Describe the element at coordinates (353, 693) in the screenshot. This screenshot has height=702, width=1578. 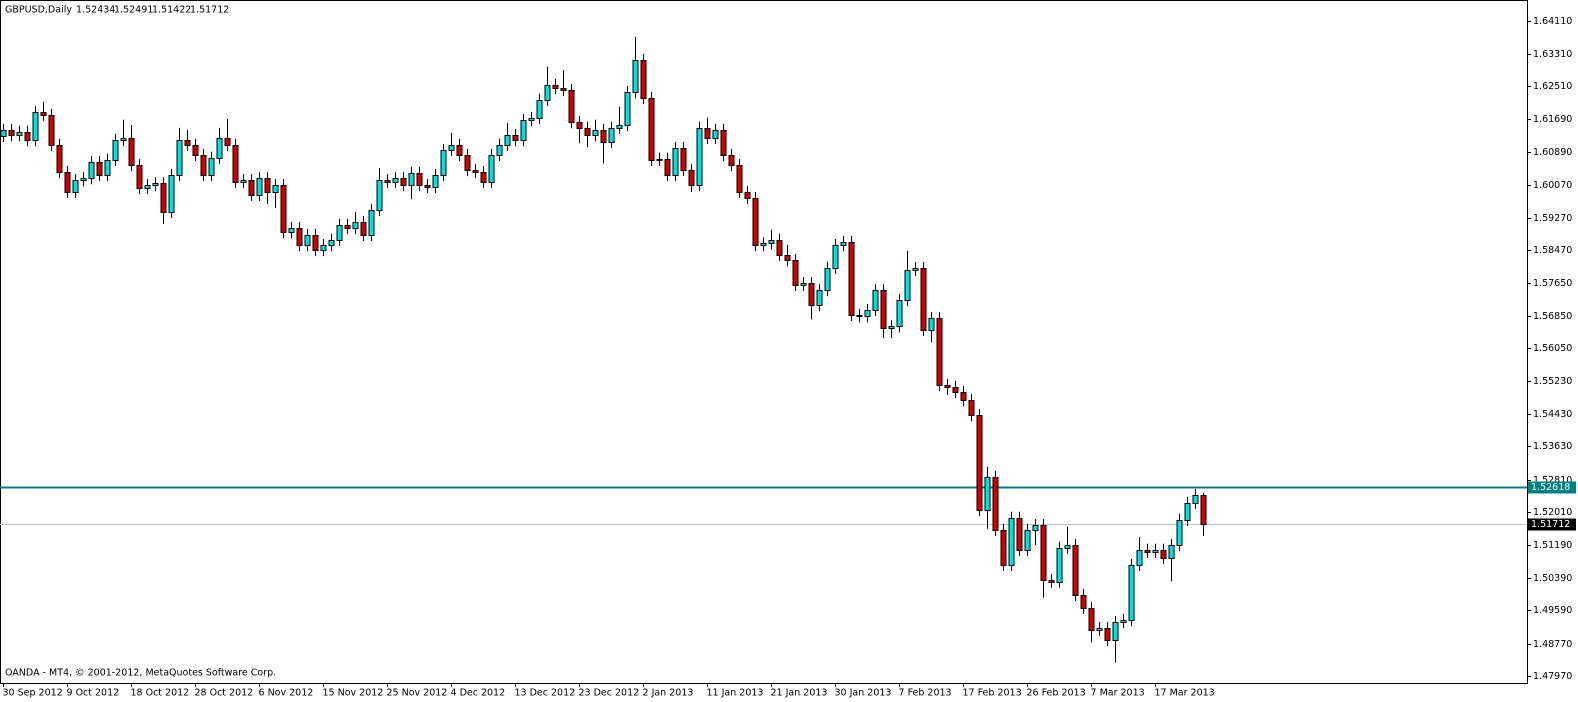
I see `x-tick-label: 15 Nov 2012` at that location.